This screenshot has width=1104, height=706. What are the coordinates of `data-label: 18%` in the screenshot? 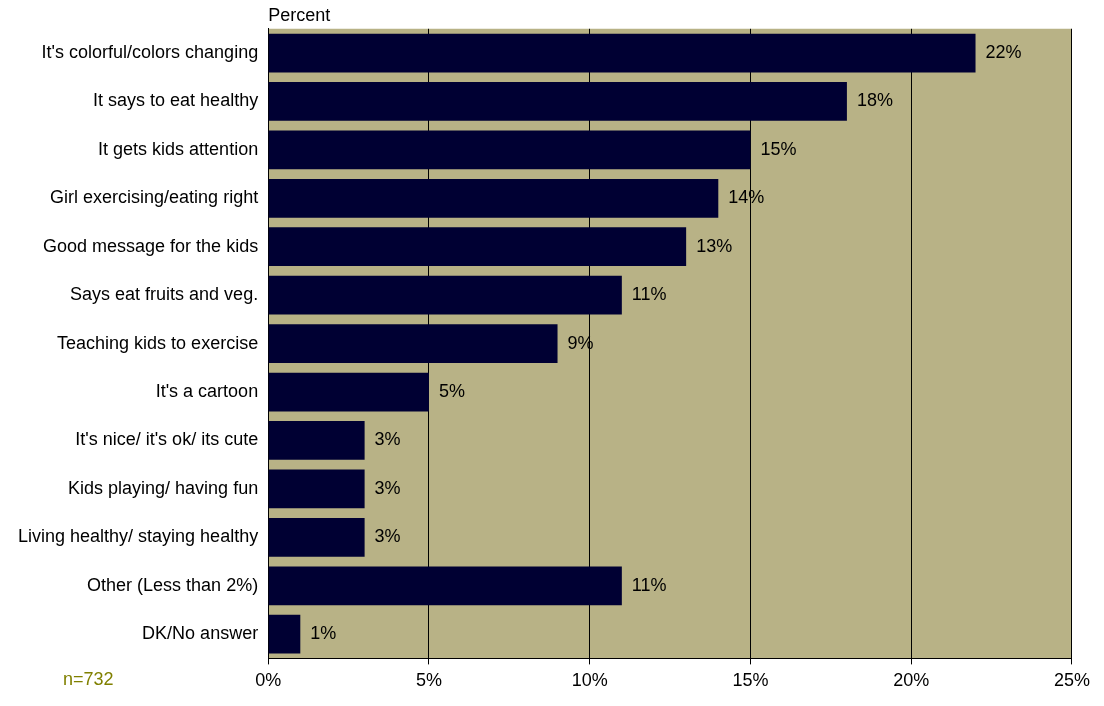 It's located at (874, 100).